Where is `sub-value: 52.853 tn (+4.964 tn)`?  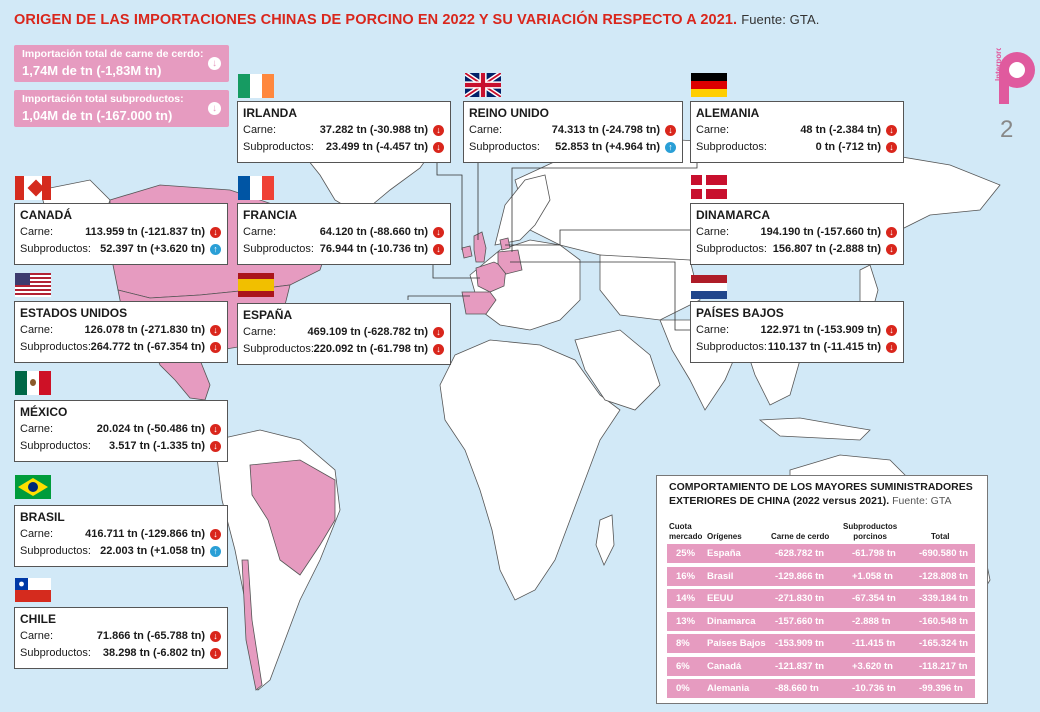
sub-value: 52.853 tn (+4.964 tn) is located at coordinates (607, 147).